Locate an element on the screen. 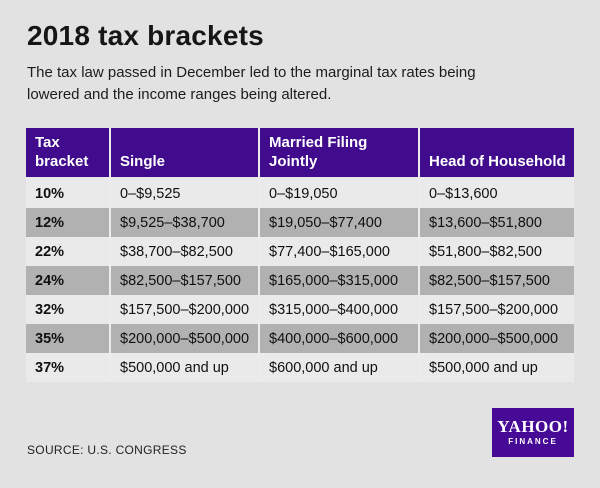 This screenshot has height=488, width=600. married-range-cell: $400,000–$600,000 is located at coordinates (338, 338).